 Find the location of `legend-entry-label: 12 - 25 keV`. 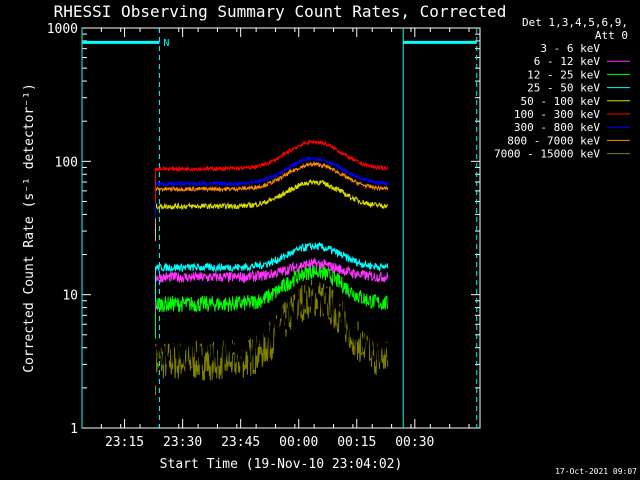

legend-entry-label: 12 - 25 keV is located at coordinates (563, 74).